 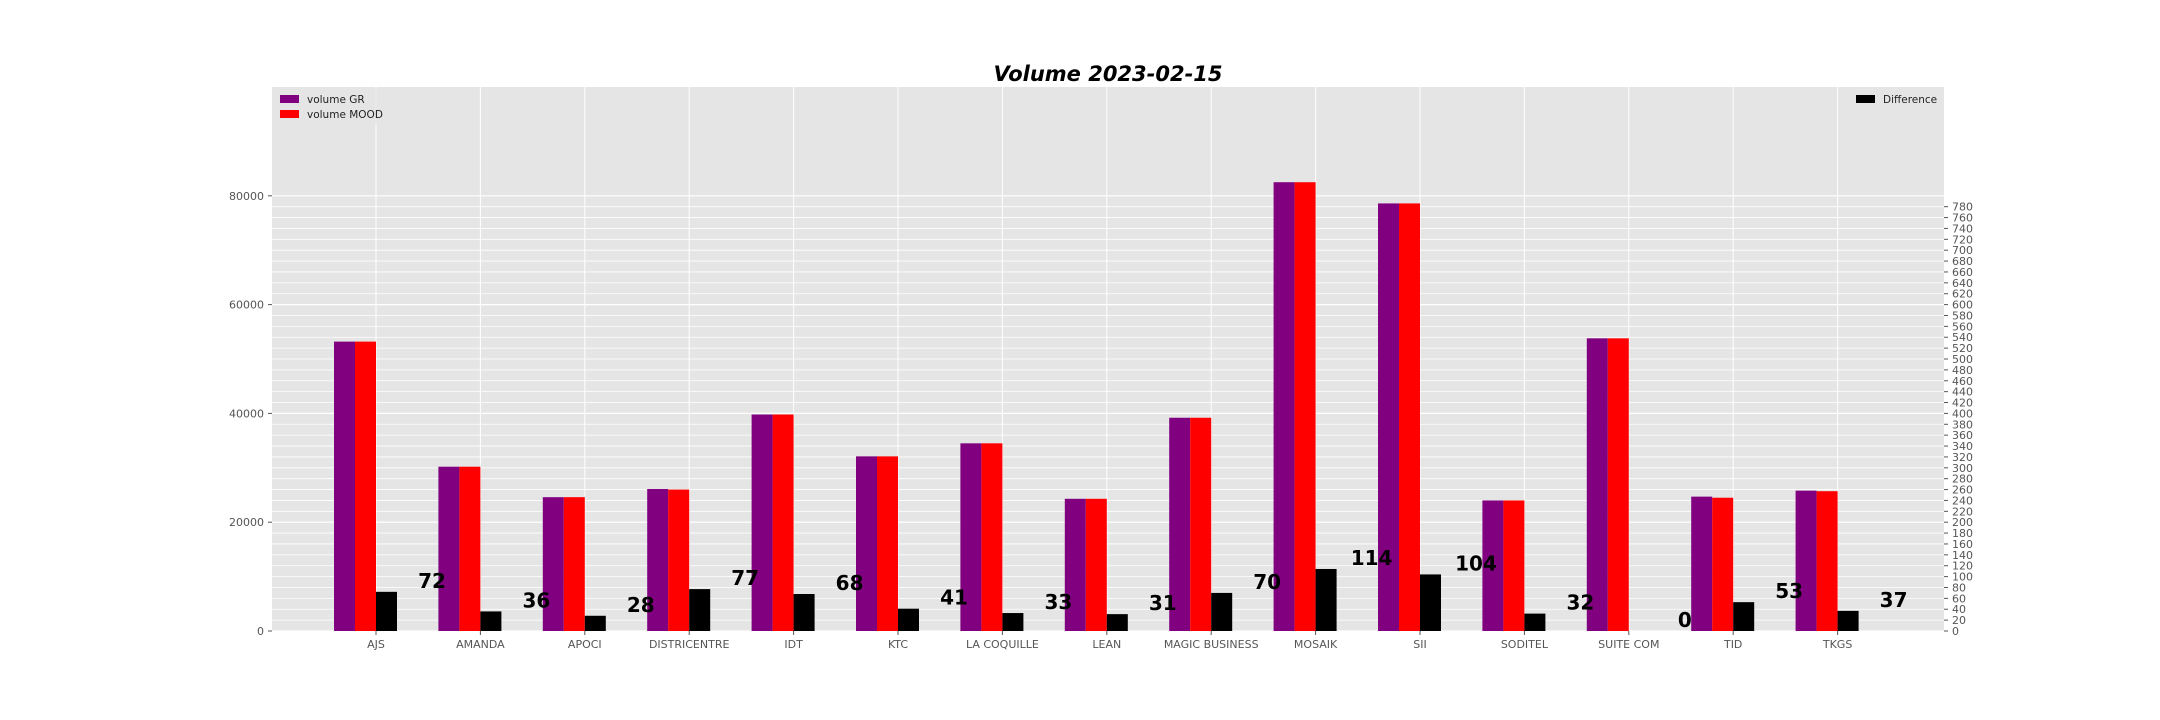 I want to click on data-label-difference: 53, so click(x=1789, y=591).